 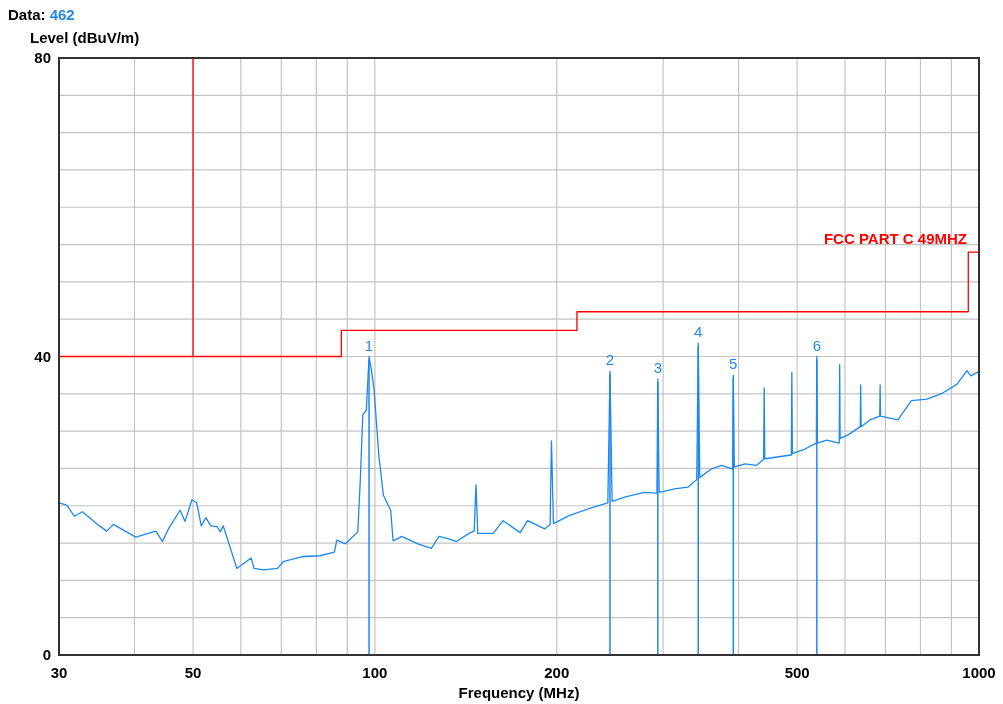 What do you see at coordinates (375, 672) in the screenshot?
I see `x-tick-label: 100` at bounding box center [375, 672].